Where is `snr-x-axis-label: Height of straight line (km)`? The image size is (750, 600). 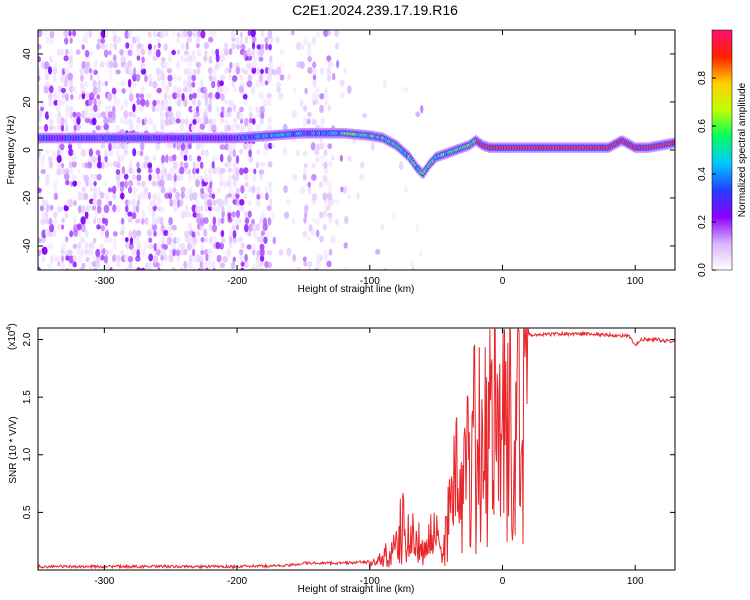 snr-x-axis-label: Height of straight line (km) is located at coordinates (356, 589).